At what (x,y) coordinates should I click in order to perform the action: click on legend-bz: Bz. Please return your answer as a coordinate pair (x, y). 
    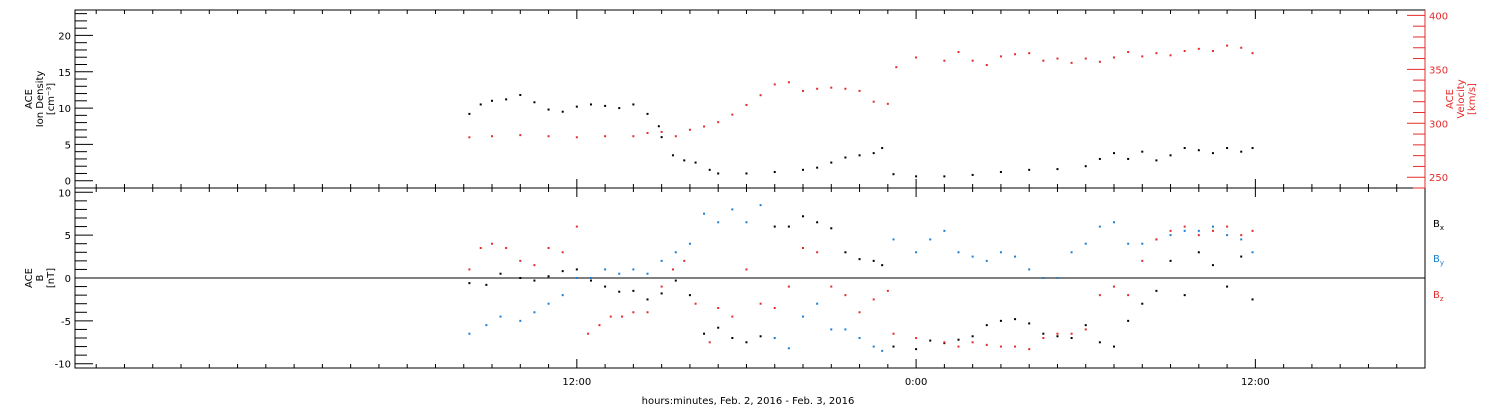
    Looking at the image, I should click on (1438, 296).